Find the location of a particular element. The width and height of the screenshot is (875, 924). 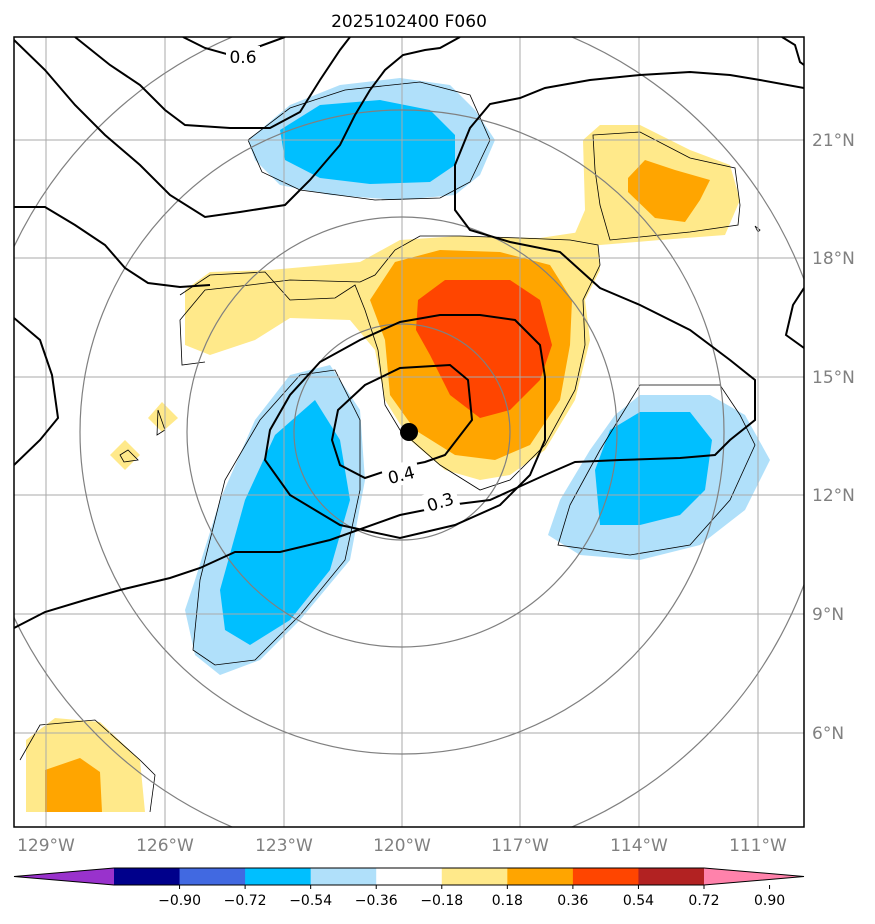

colorbar-tick-label: 0.54 is located at coordinates (638, 901).